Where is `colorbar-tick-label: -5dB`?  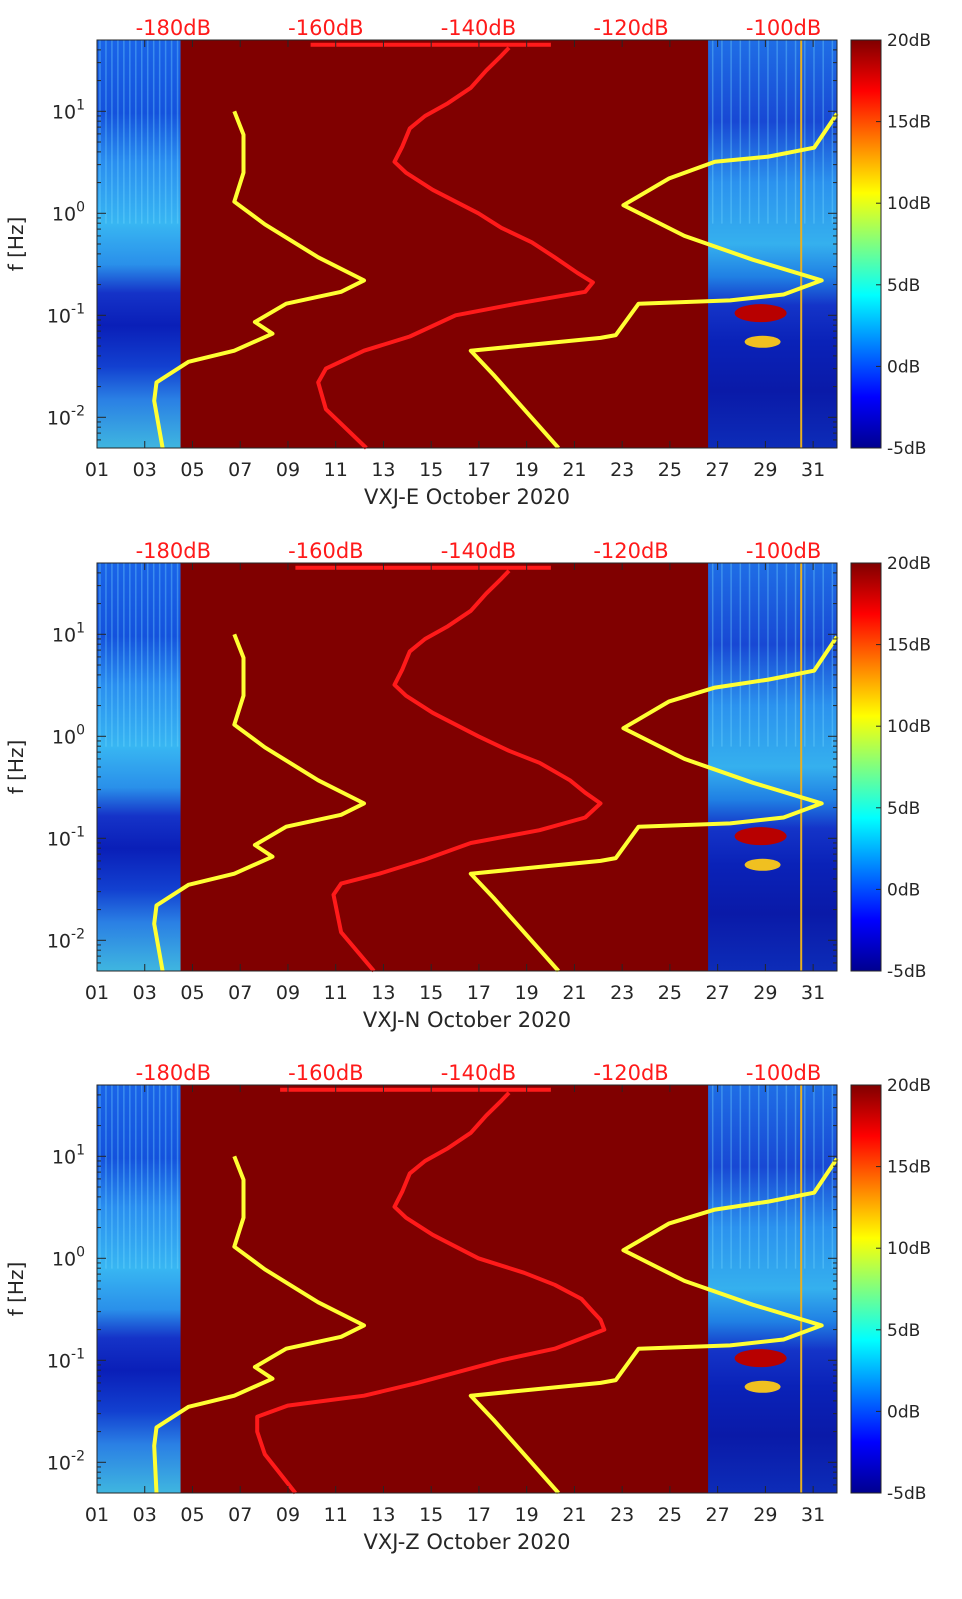
colorbar-tick-label: -5dB is located at coordinates (906, 1494).